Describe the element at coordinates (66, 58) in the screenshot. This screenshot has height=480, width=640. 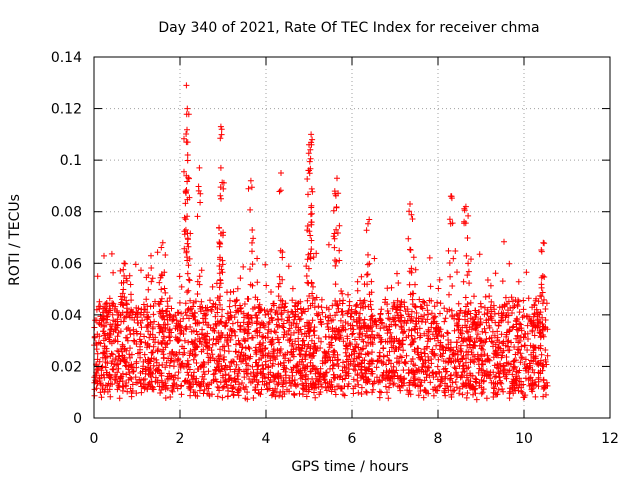
I see `y-tick-label: 0.14` at that location.